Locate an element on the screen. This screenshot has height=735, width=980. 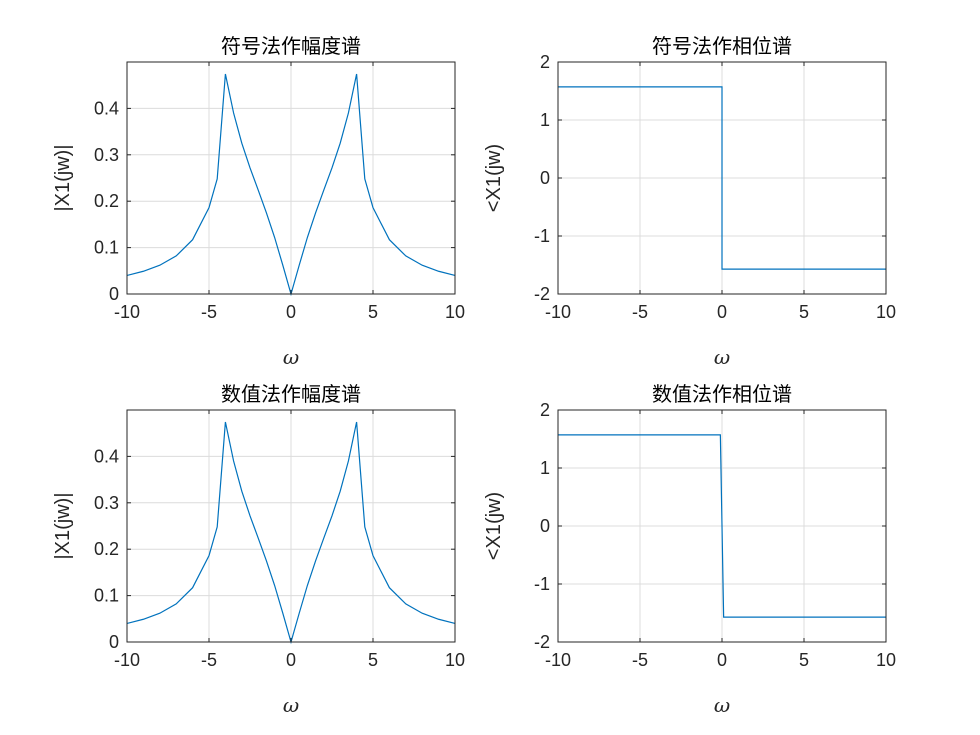
chart-title: 符号法作幅度谱 is located at coordinates (291, 46).